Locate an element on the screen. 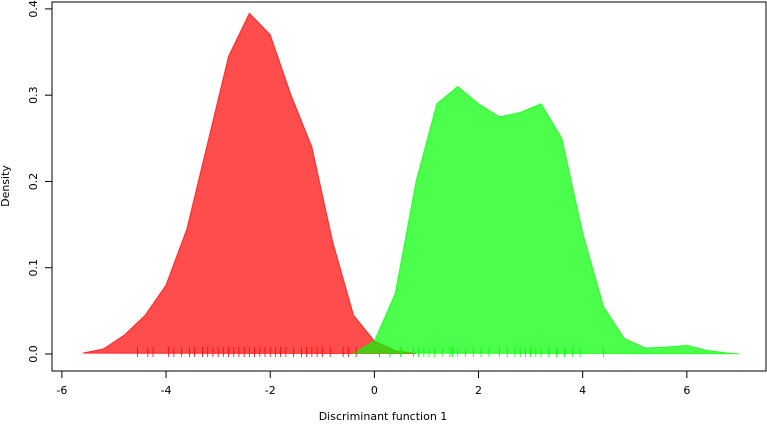 This screenshot has width=767, height=427. y-tick-label: 0.4 is located at coordinates (33, 9).